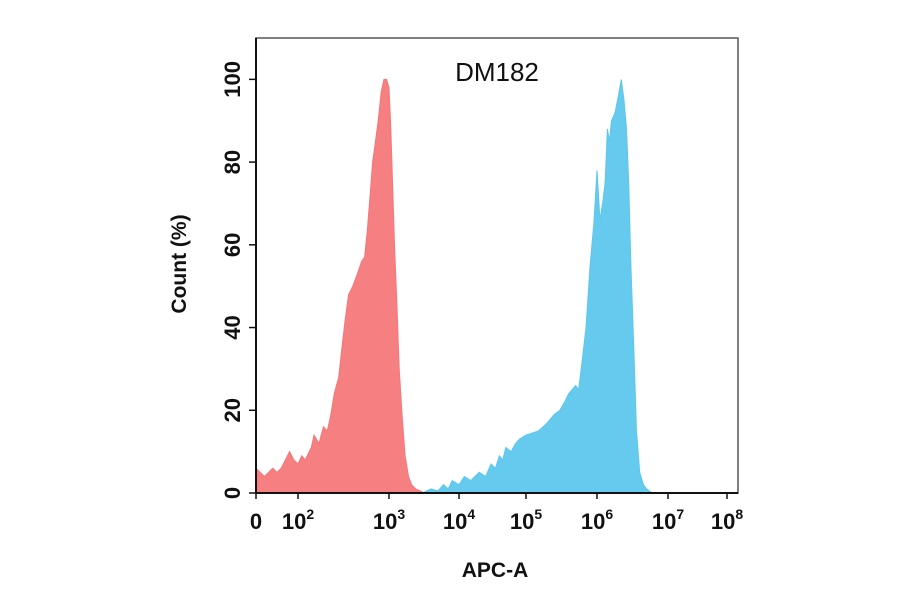  I want to click on x-tick-label: 0, so click(256, 521).